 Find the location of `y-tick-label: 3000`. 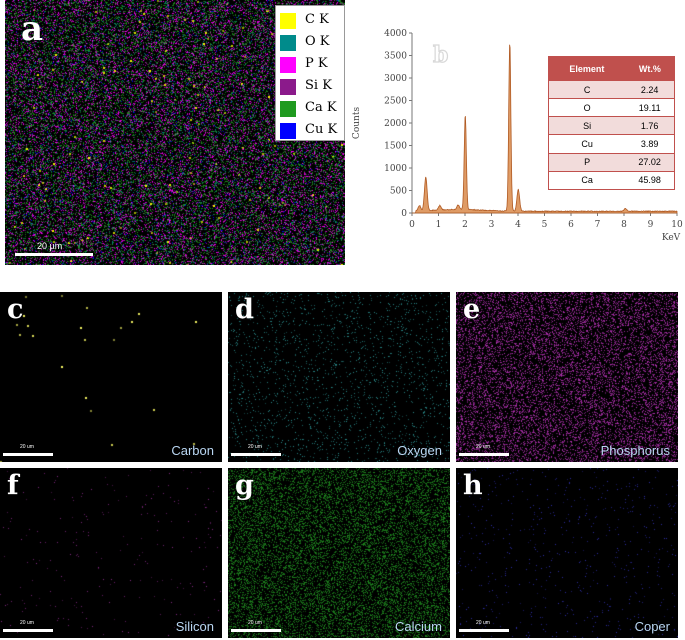

y-tick-label: 3000 is located at coordinates (395, 79).